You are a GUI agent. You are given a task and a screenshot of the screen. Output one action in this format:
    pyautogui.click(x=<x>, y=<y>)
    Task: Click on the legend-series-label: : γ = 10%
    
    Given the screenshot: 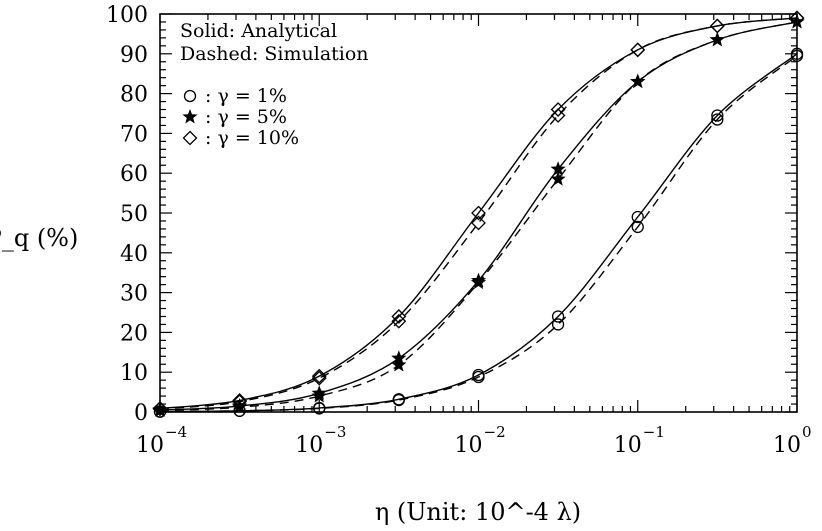 What is the action you would take?
    pyautogui.click(x=252, y=138)
    